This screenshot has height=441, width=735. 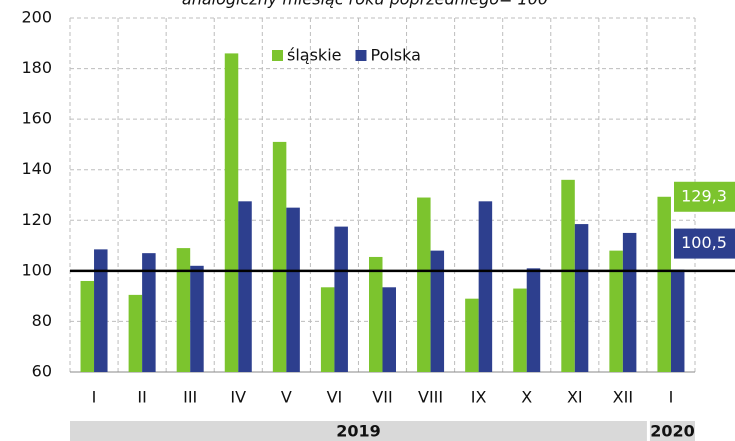 What do you see at coordinates (42, 320) in the screenshot?
I see `y-tick-label: 80` at bounding box center [42, 320].